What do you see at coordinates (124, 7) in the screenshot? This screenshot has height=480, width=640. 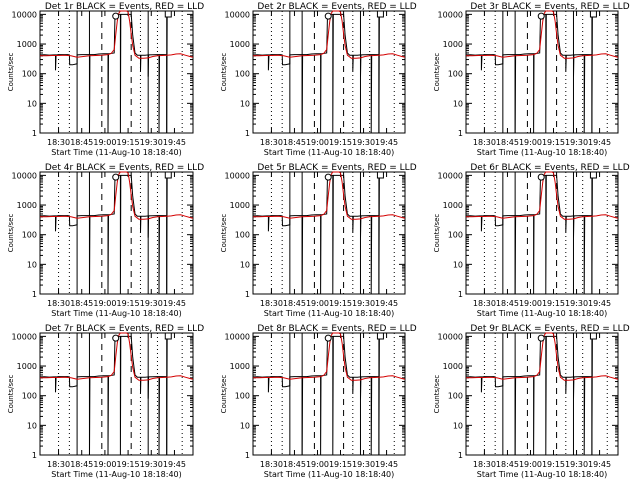 I see `panel-title: Det 1r BLACK = Events, RED = LLD` at bounding box center [124, 7].